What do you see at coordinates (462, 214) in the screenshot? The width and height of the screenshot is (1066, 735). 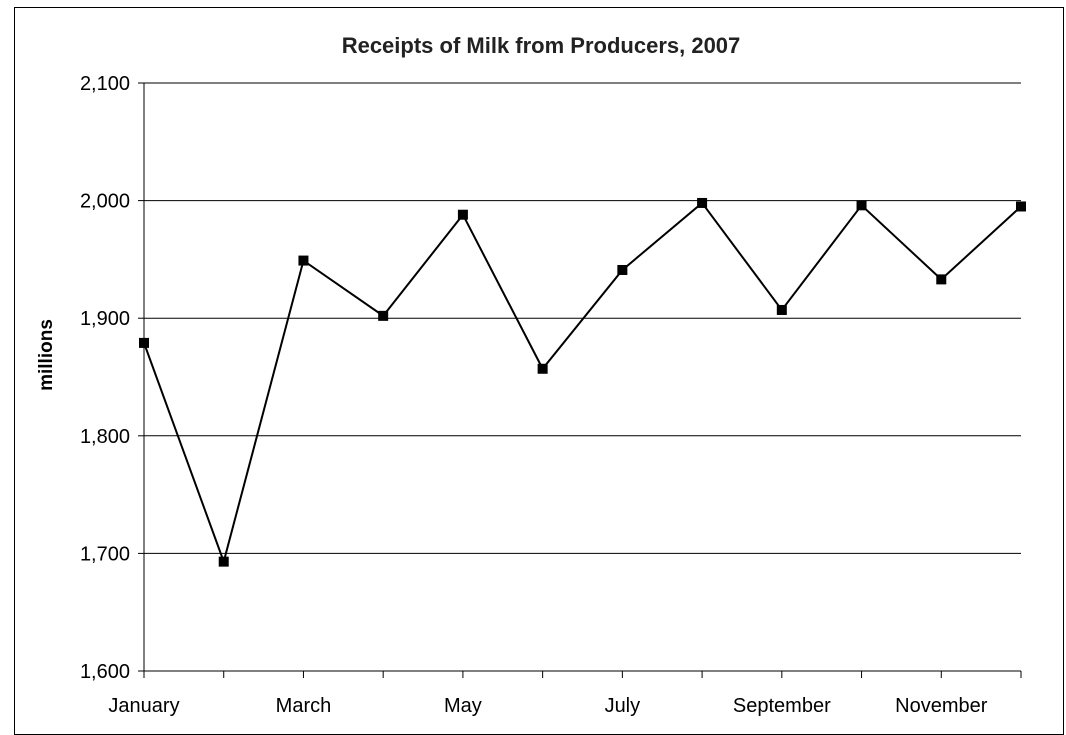 I see `data-point-may` at bounding box center [462, 214].